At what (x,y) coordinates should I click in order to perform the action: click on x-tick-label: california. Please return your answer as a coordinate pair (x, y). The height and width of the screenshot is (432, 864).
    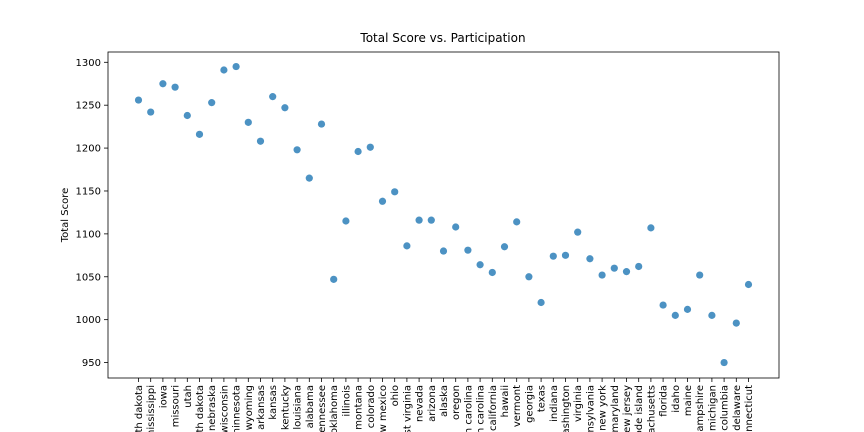
    Looking at the image, I should click on (493, 408).